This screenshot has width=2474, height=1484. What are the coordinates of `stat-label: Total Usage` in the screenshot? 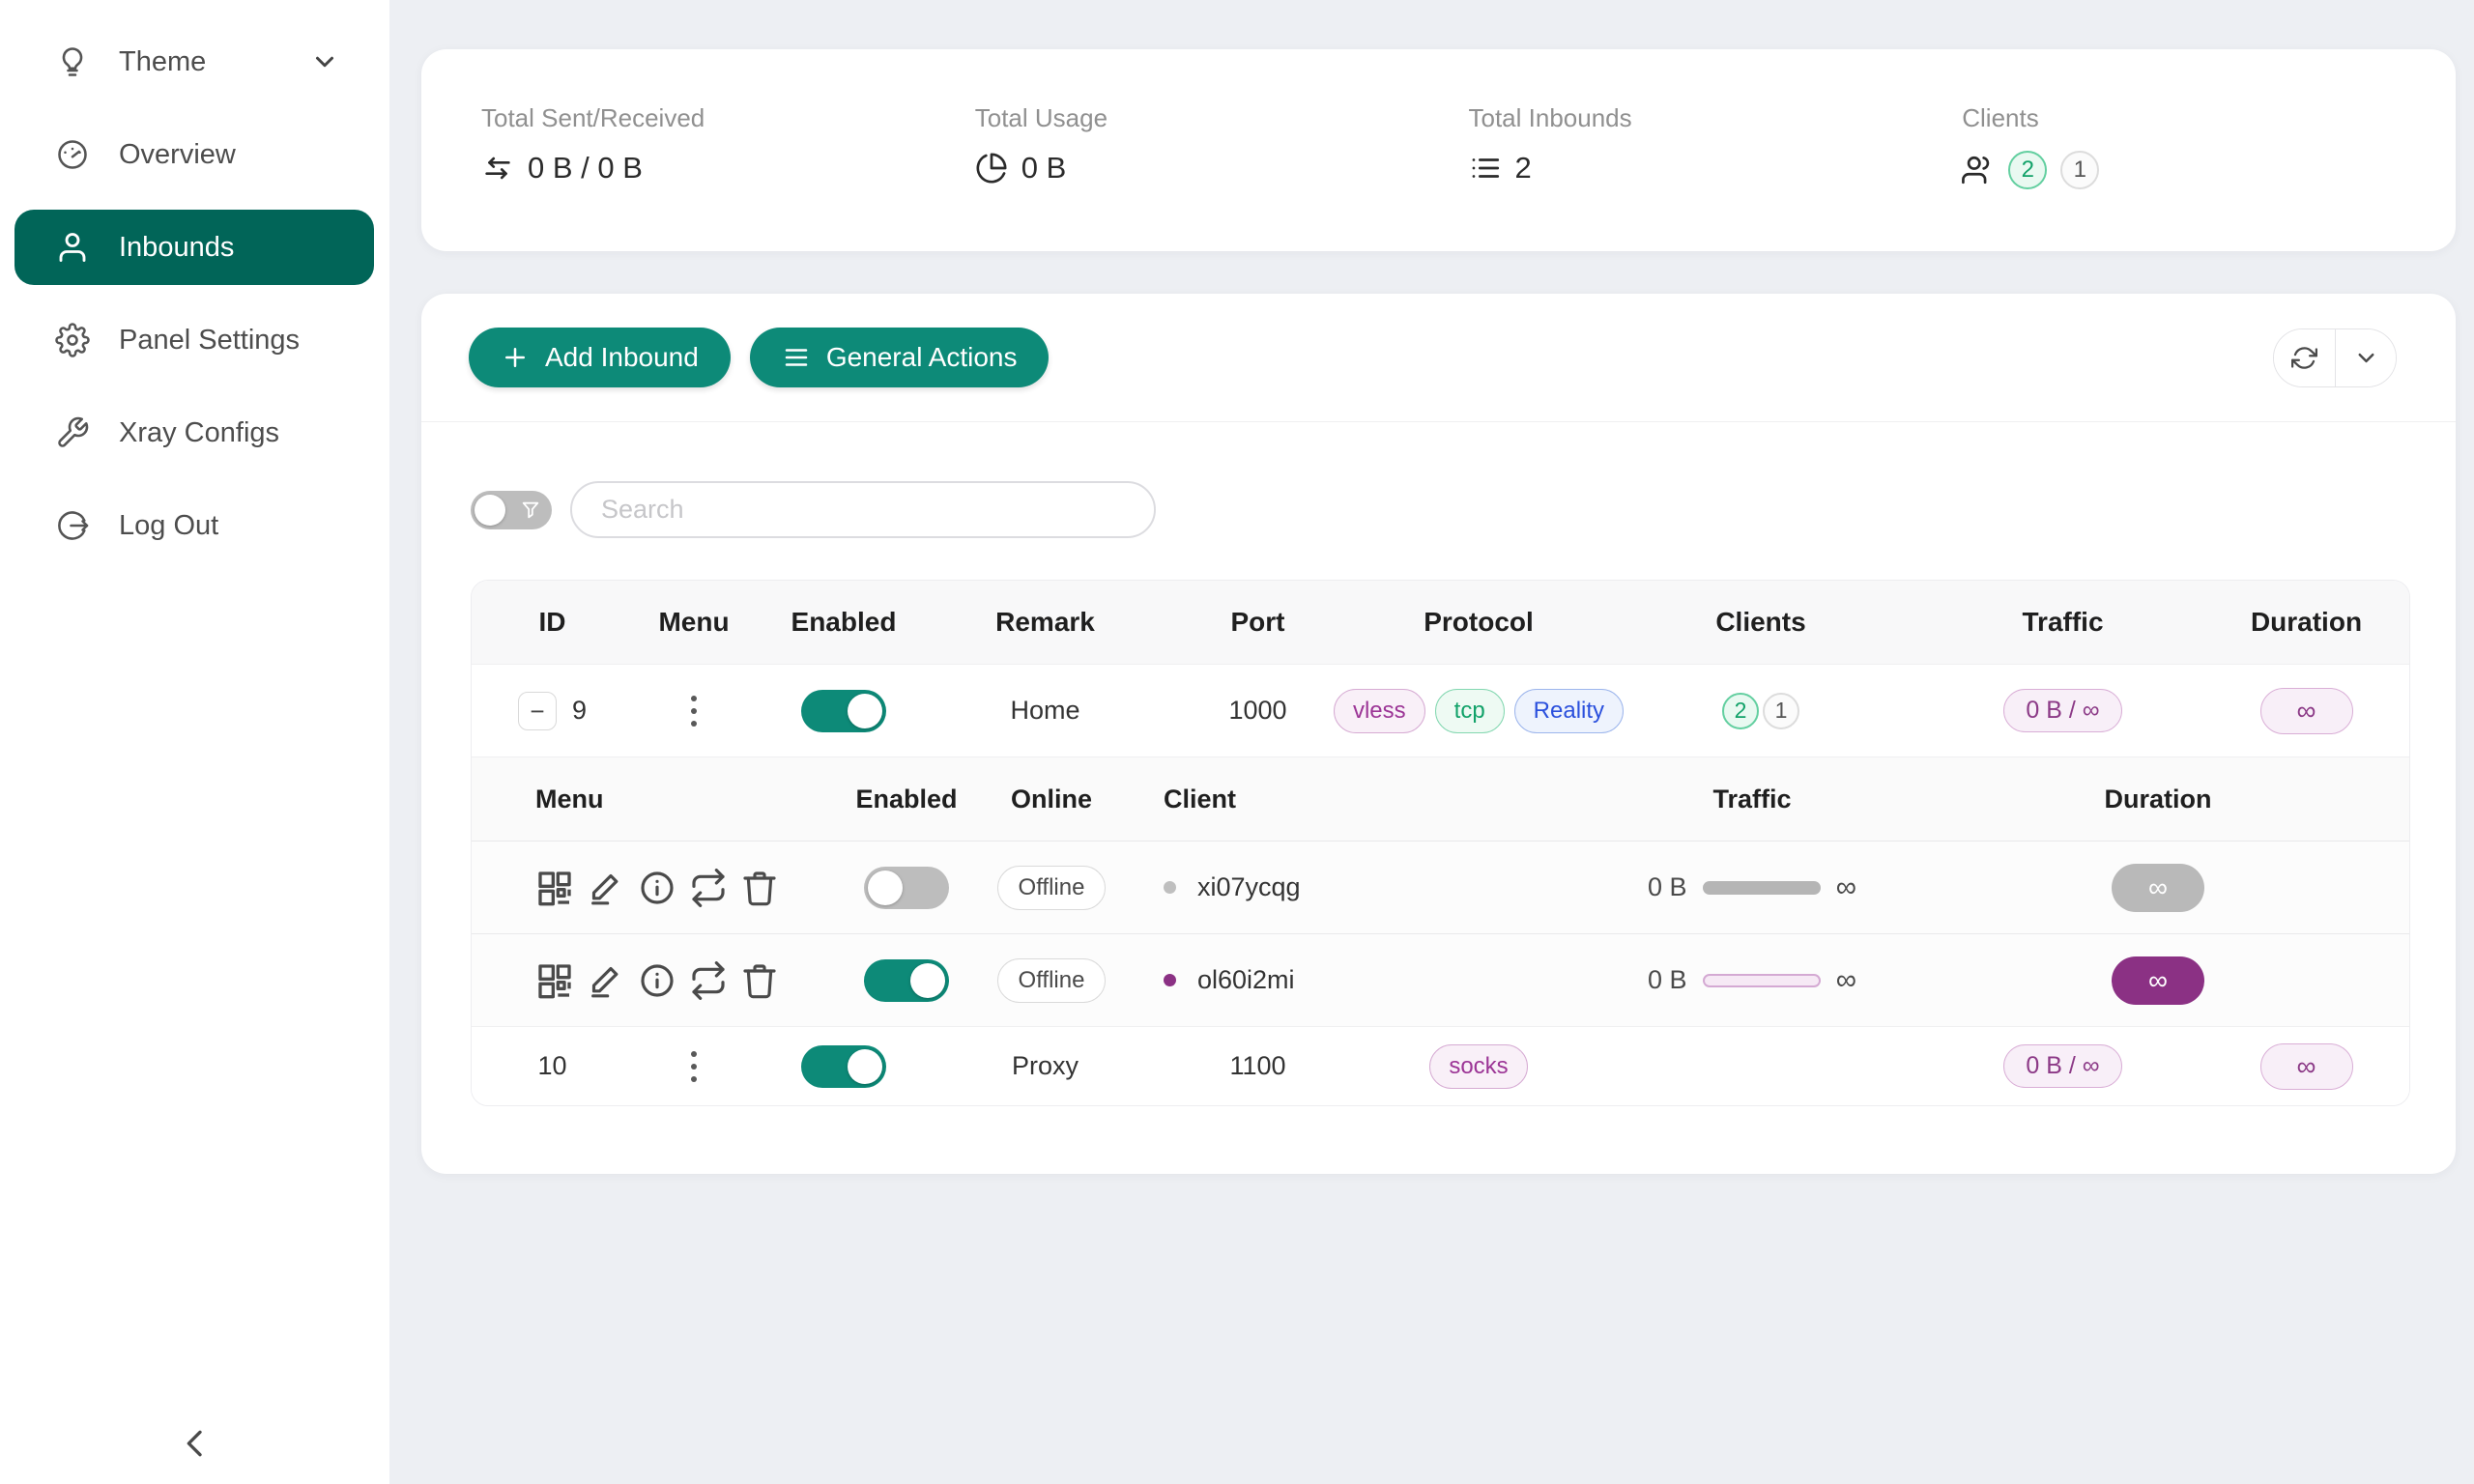 It's located at (1041, 118).